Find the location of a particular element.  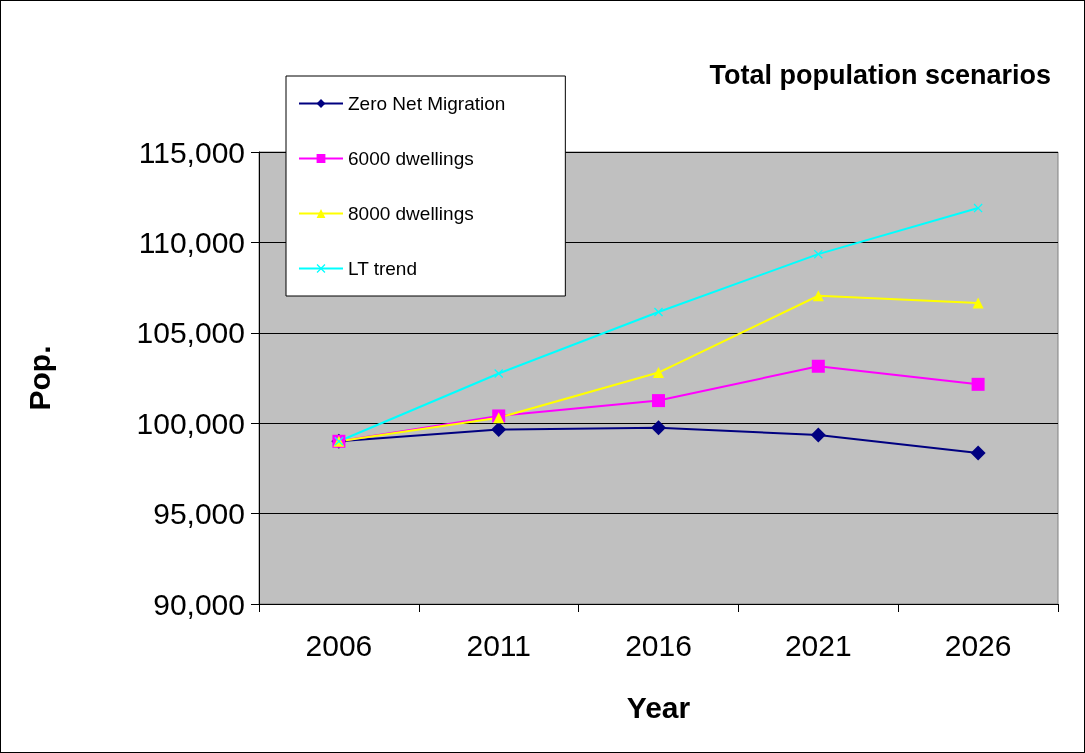

legend-label: 6000 dwellings is located at coordinates (411, 158).